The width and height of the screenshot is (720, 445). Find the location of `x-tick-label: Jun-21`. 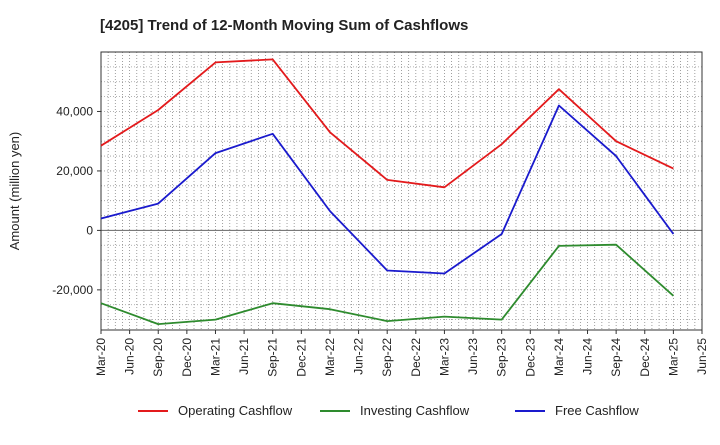

x-tick-label: Jun-21 is located at coordinates (244, 356).